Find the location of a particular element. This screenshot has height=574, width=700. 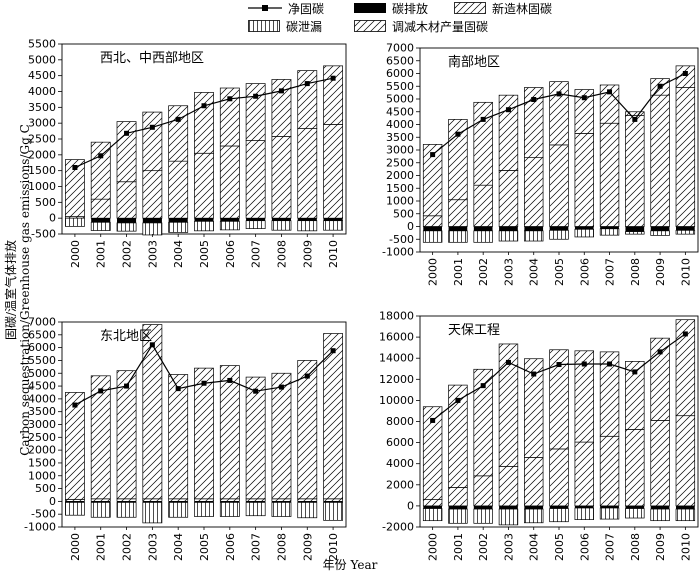

x-tick-label: 2010 is located at coordinates (333, 547).